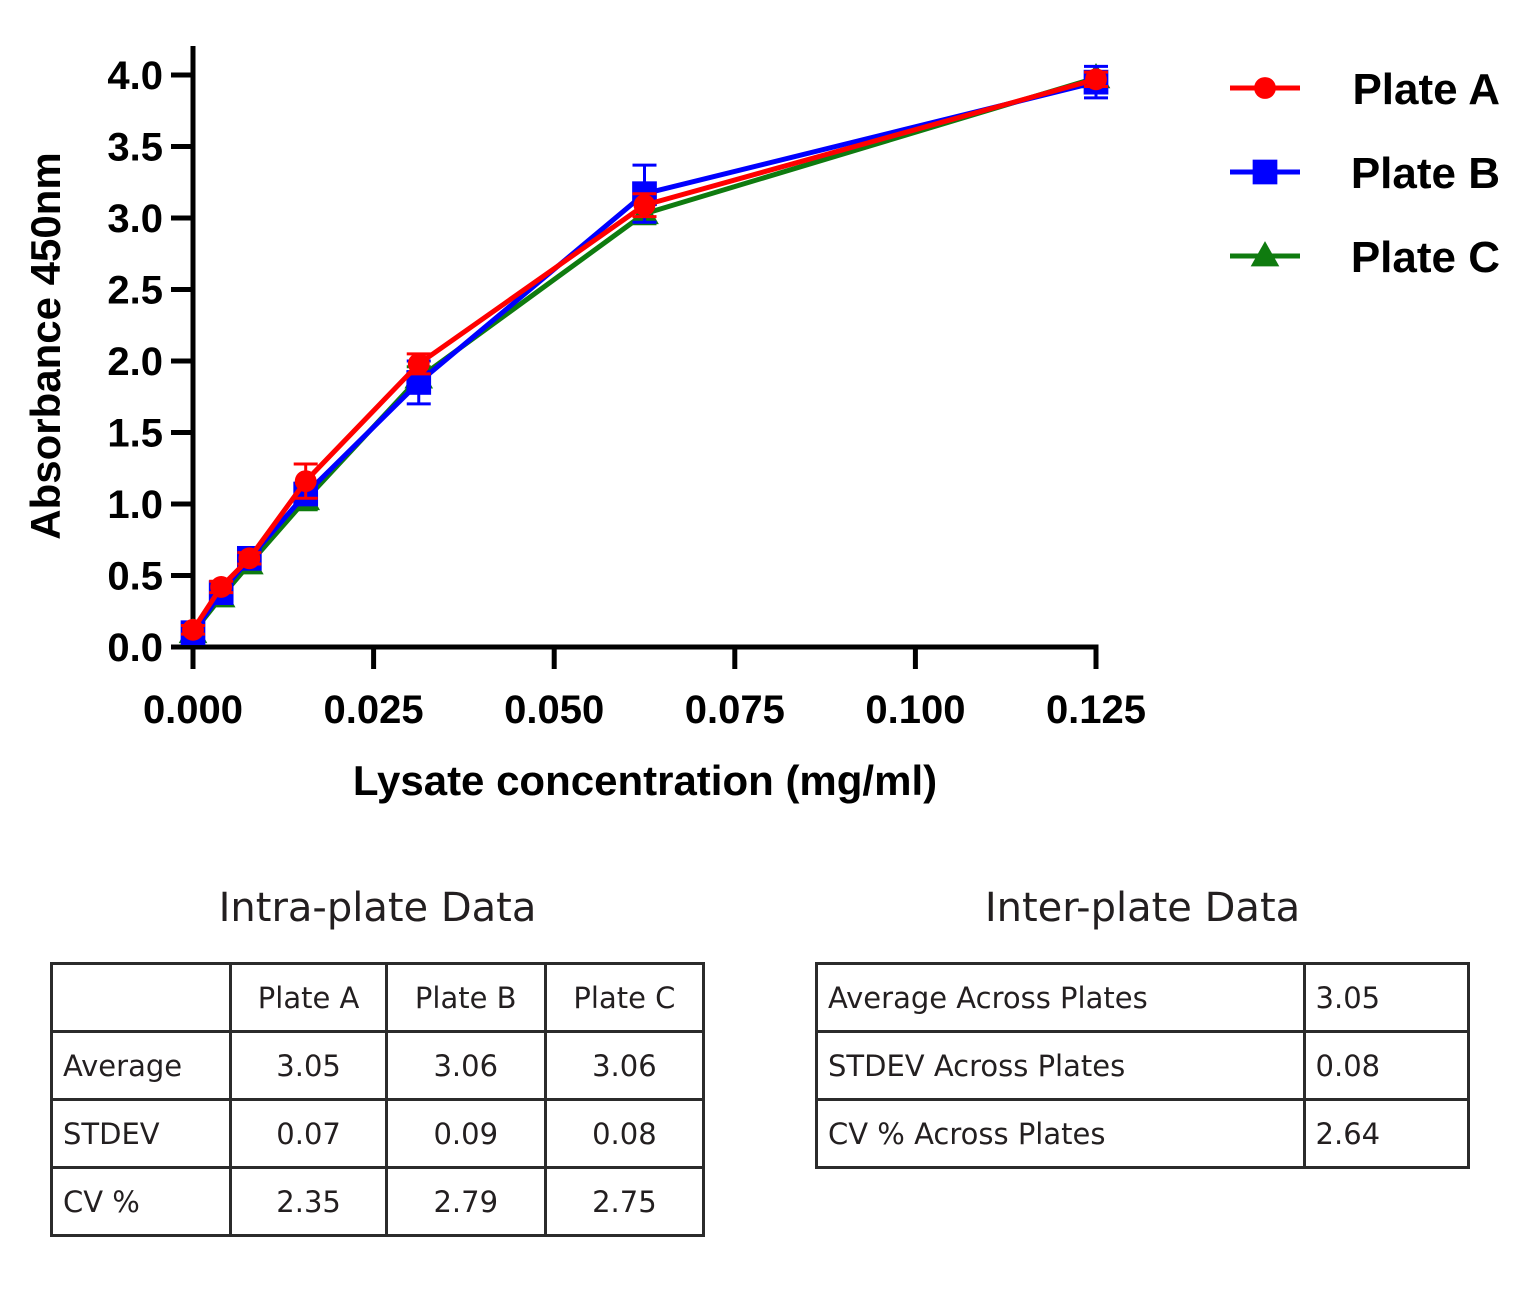  Describe the element at coordinates (135, 505) in the screenshot. I see `y-tick-label: 1.0` at that location.